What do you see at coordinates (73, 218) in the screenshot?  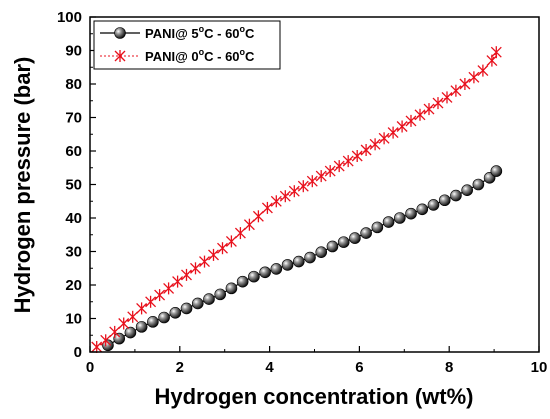 I see `y-tick-label: 40` at bounding box center [73, 218].